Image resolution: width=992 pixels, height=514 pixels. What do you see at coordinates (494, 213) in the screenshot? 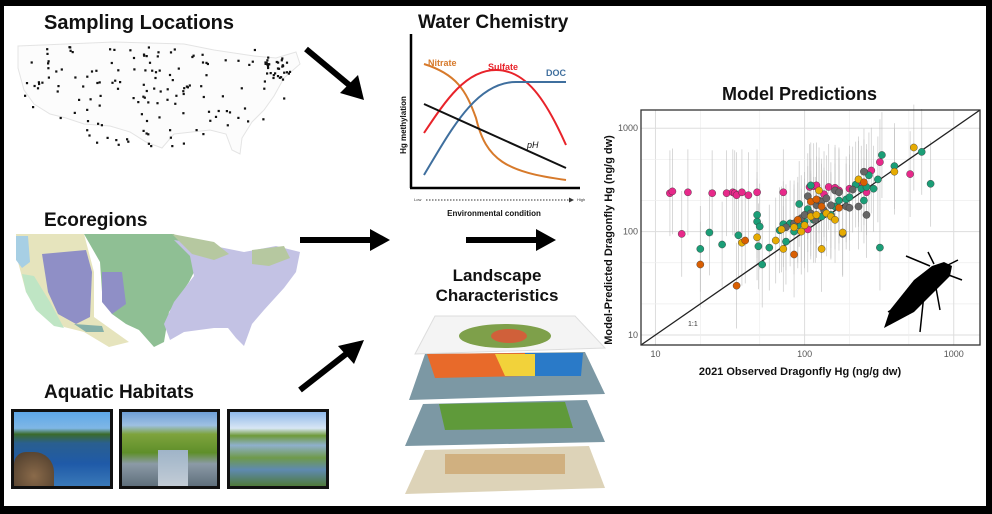
I see `environmental-condition-axis-label: Environmental condition` at bounding box center [494, 213].